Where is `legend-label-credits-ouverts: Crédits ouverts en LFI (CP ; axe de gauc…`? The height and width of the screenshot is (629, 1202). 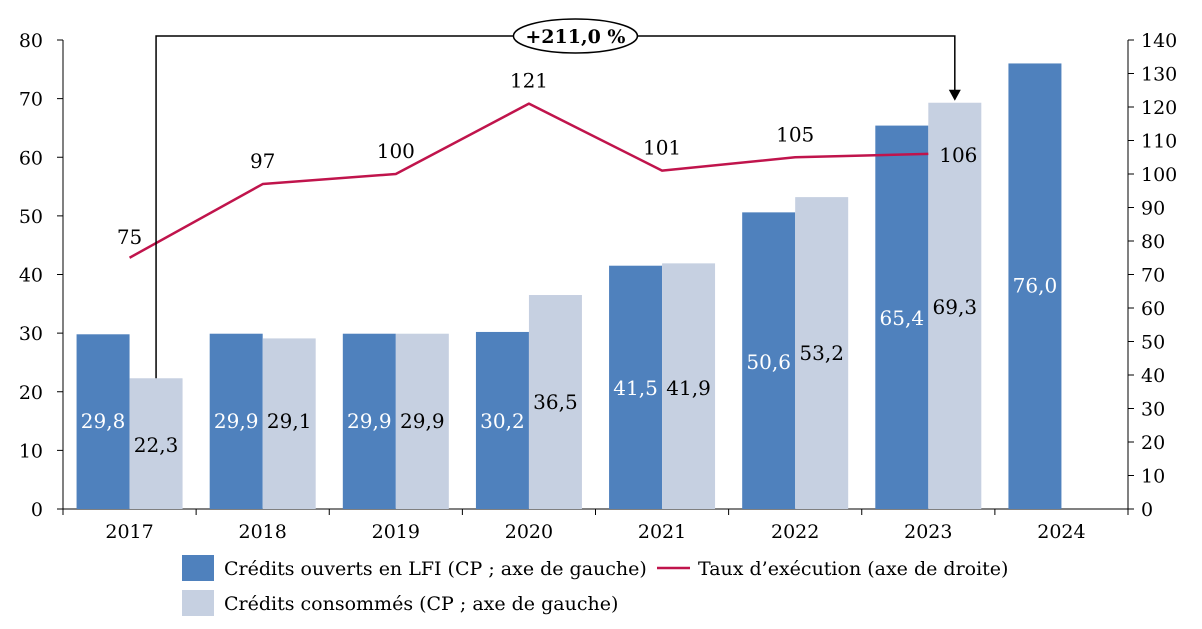 legend-label-credits-ouverts: Crédits ouverts en LFI (CP ; axe de gauc… is located at coordinates (435, 569).